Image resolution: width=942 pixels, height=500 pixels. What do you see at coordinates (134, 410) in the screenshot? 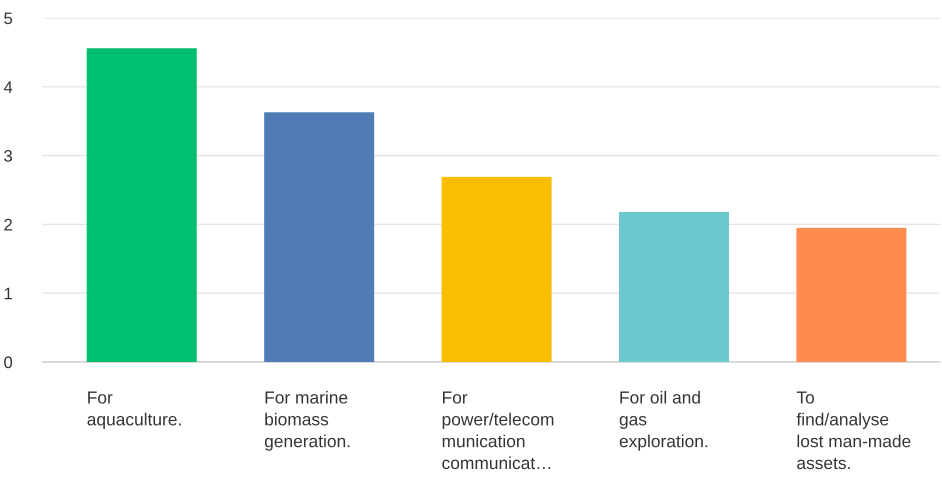
I see `x-tick-label: For aquaculture.` at bounding box center [134, 410].